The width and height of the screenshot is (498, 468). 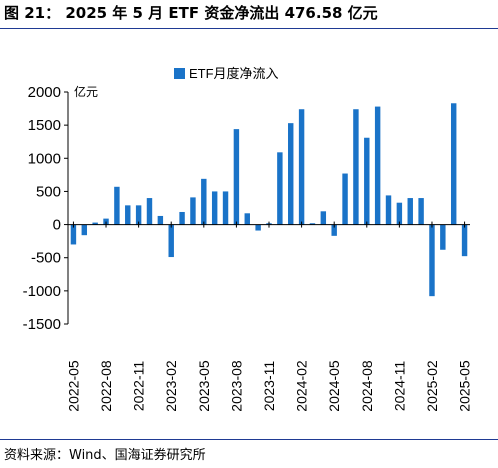 What do you see at coordinates (46, 258) in the screenshot?
I see `y-tick-label: -500` at bounding box center [46, 258].